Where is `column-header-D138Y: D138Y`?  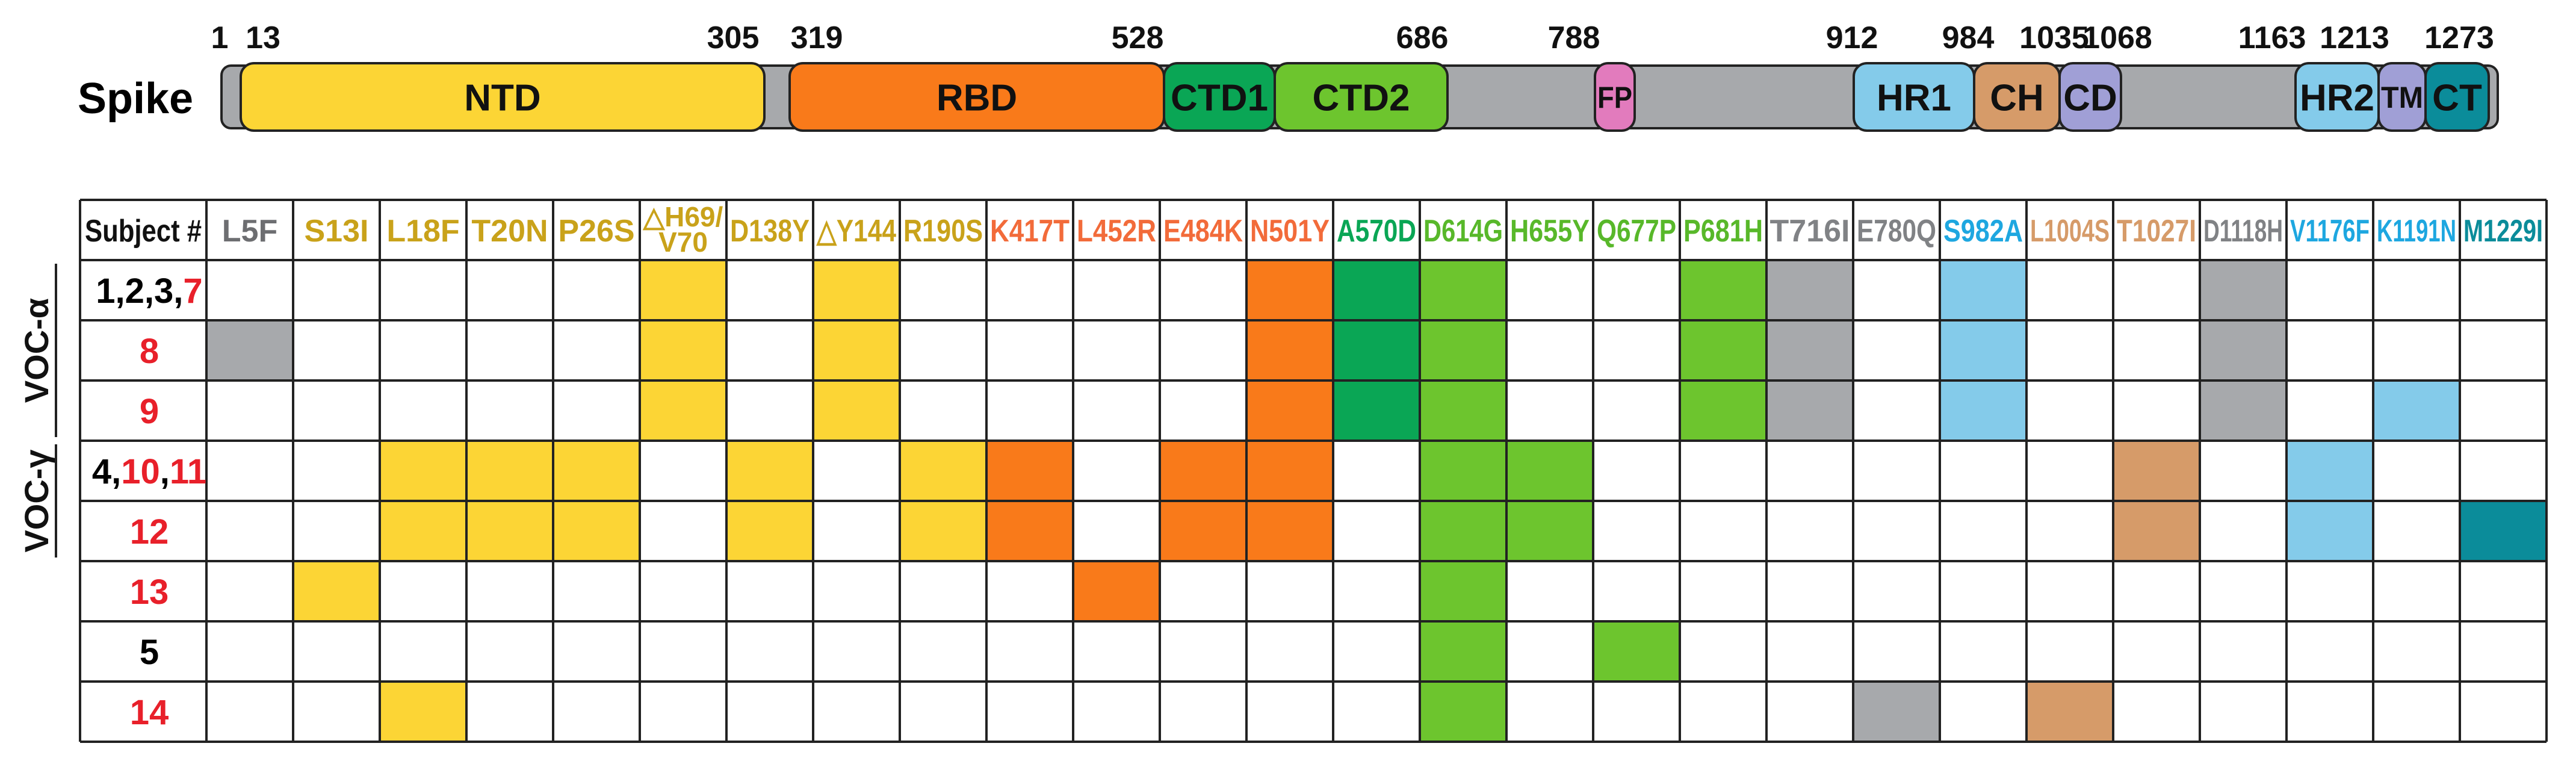
column-header-D138Y: D138Y is located at coordinates (770, 231).